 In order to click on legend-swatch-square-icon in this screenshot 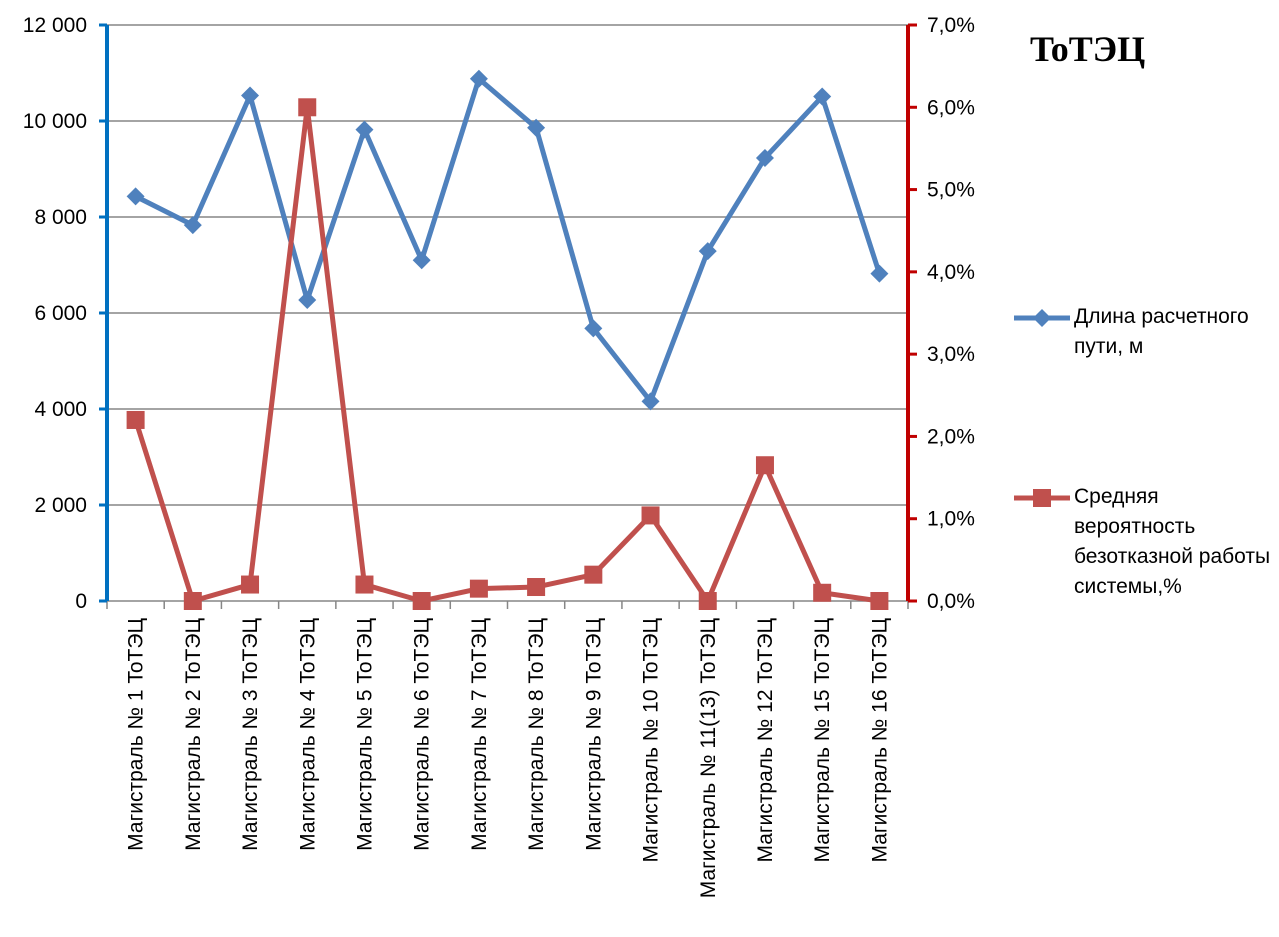, I will do `click(1042, 498)`.